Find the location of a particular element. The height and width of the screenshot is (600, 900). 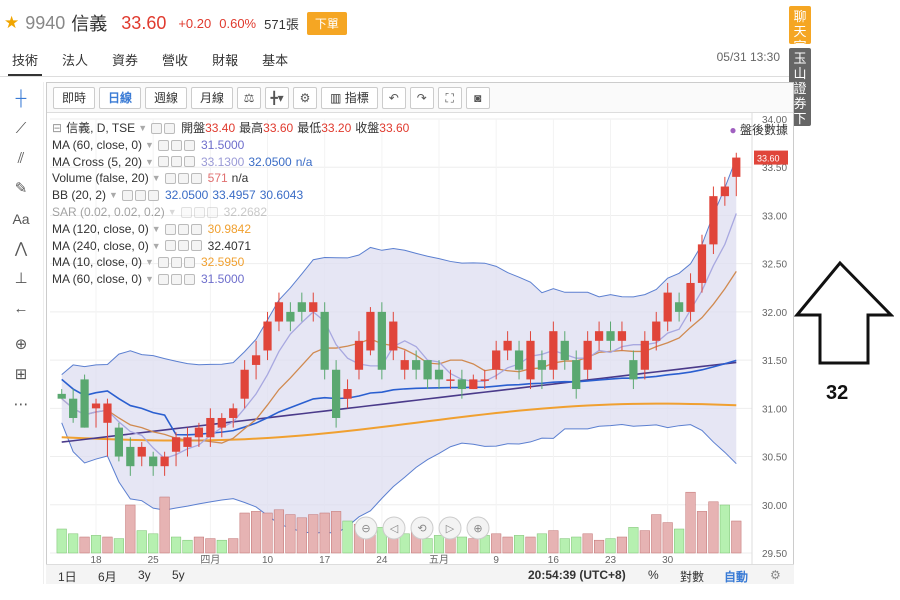

ruler-icon: ⊞ is located at coordinates (21, 374).